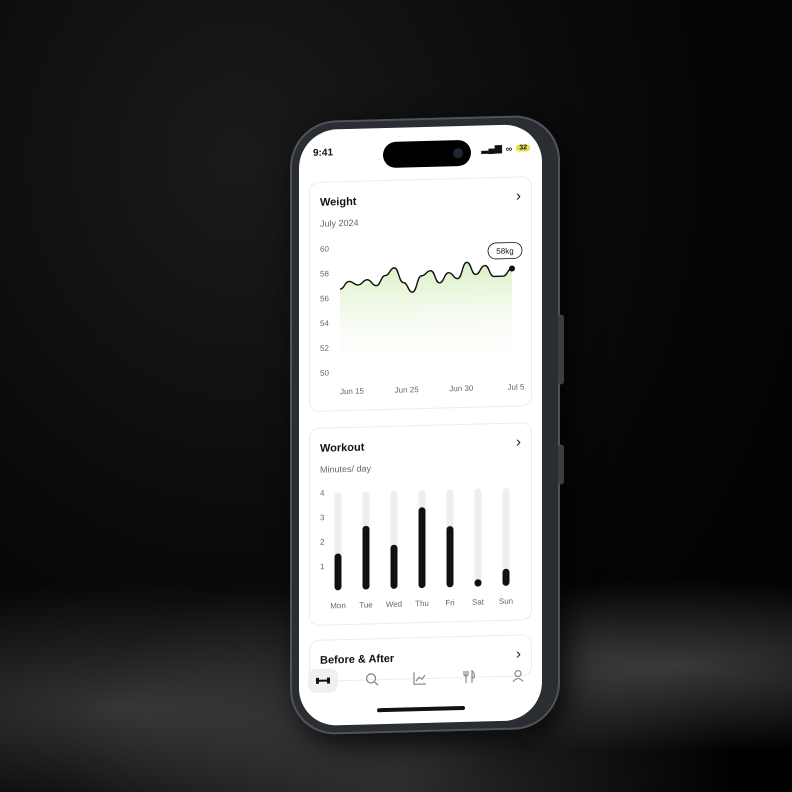 Image resolution: width=792 pixels, height=792 pixels. What do you see at coordinates (324, 273) in the screenshot?
I see `y-tick-label: 58` at bounding box center [324, 273].